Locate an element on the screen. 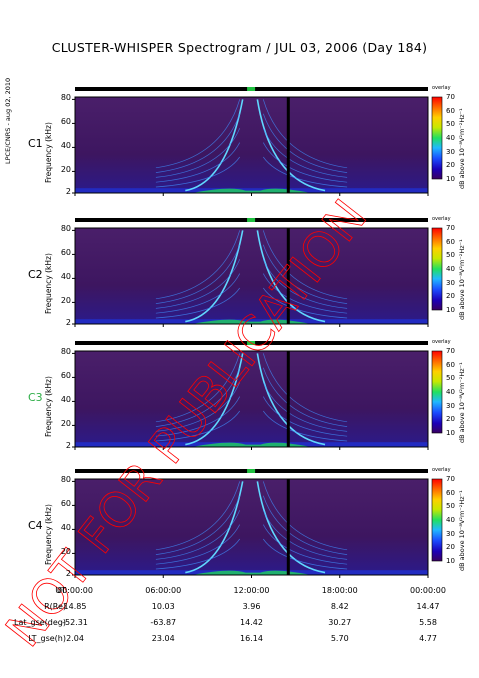  c4-colorbar-tick: 60 is located at coordinates (450, 492).